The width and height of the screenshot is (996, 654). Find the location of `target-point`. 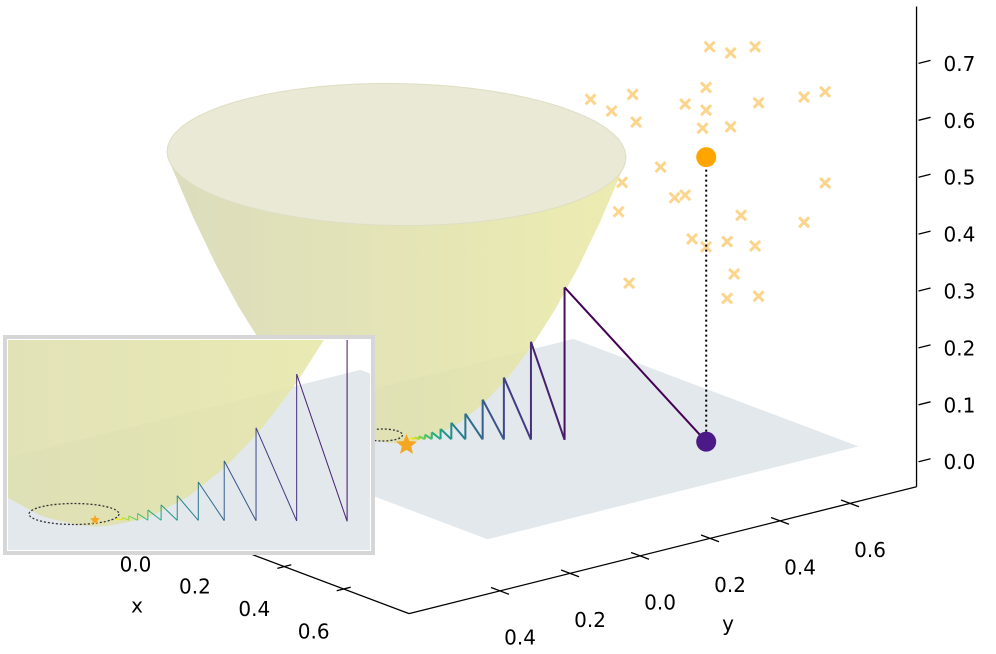

target-point is located at coordinates (706, 157).